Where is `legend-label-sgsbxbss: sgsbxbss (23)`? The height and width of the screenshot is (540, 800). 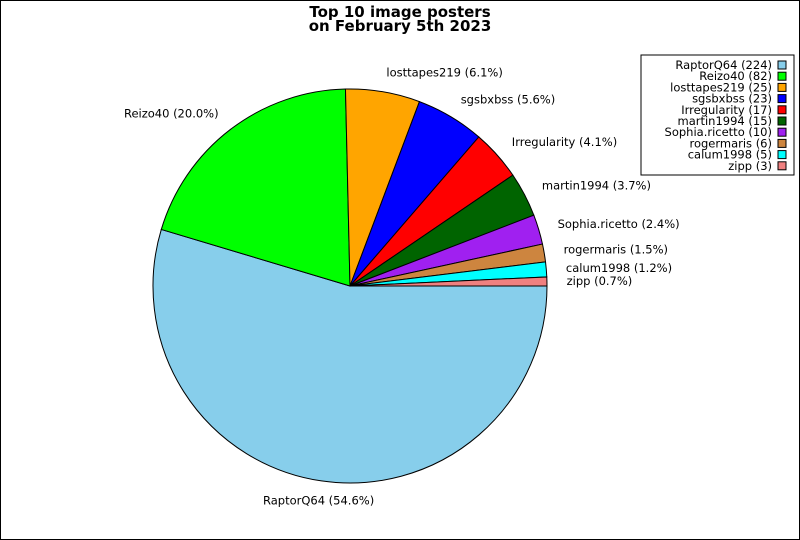 legend-label-sgsbxbss: sgsbxbss (23) is located at coordinates (732, 99).